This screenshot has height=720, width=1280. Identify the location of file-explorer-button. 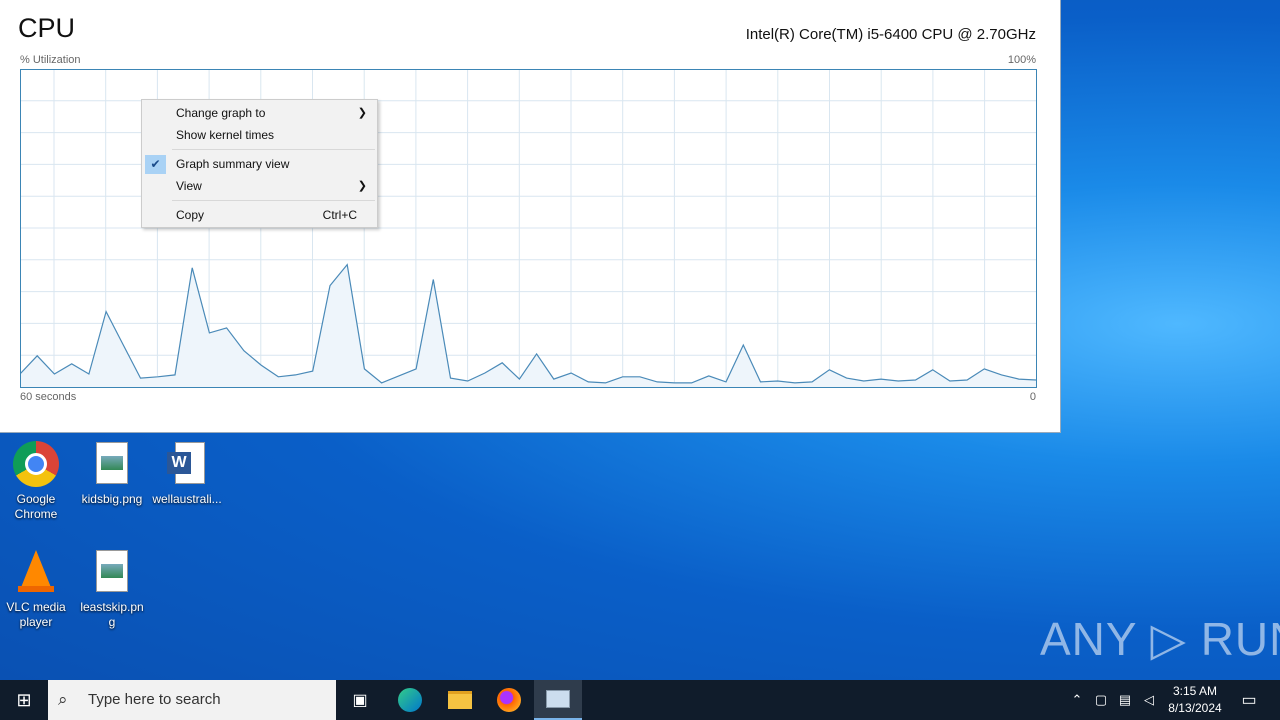
(460, 700).